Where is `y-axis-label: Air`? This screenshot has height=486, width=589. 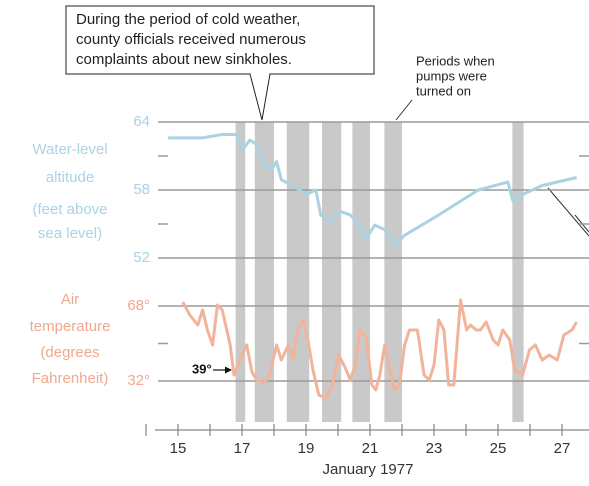
y-axis-label: Air is located at coordinates (70, 299).